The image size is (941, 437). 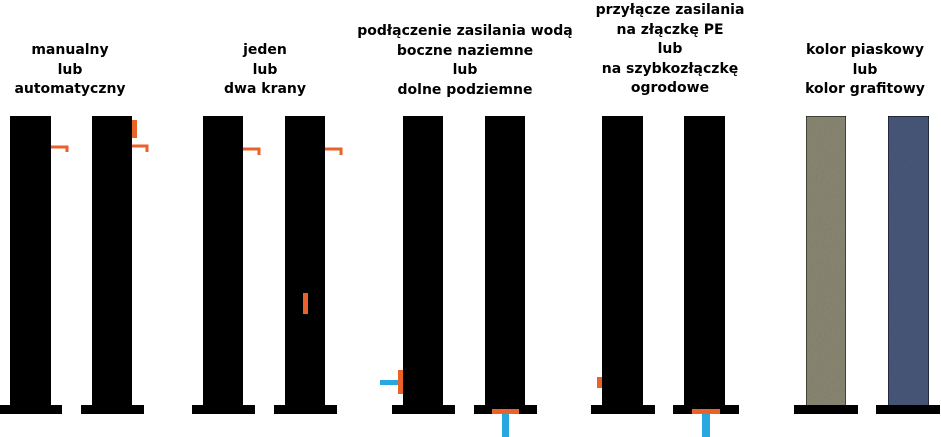 I want to click on caption-color-options: kolor piaskowy lub kolor grafitowy, so click(x=865, y=70).